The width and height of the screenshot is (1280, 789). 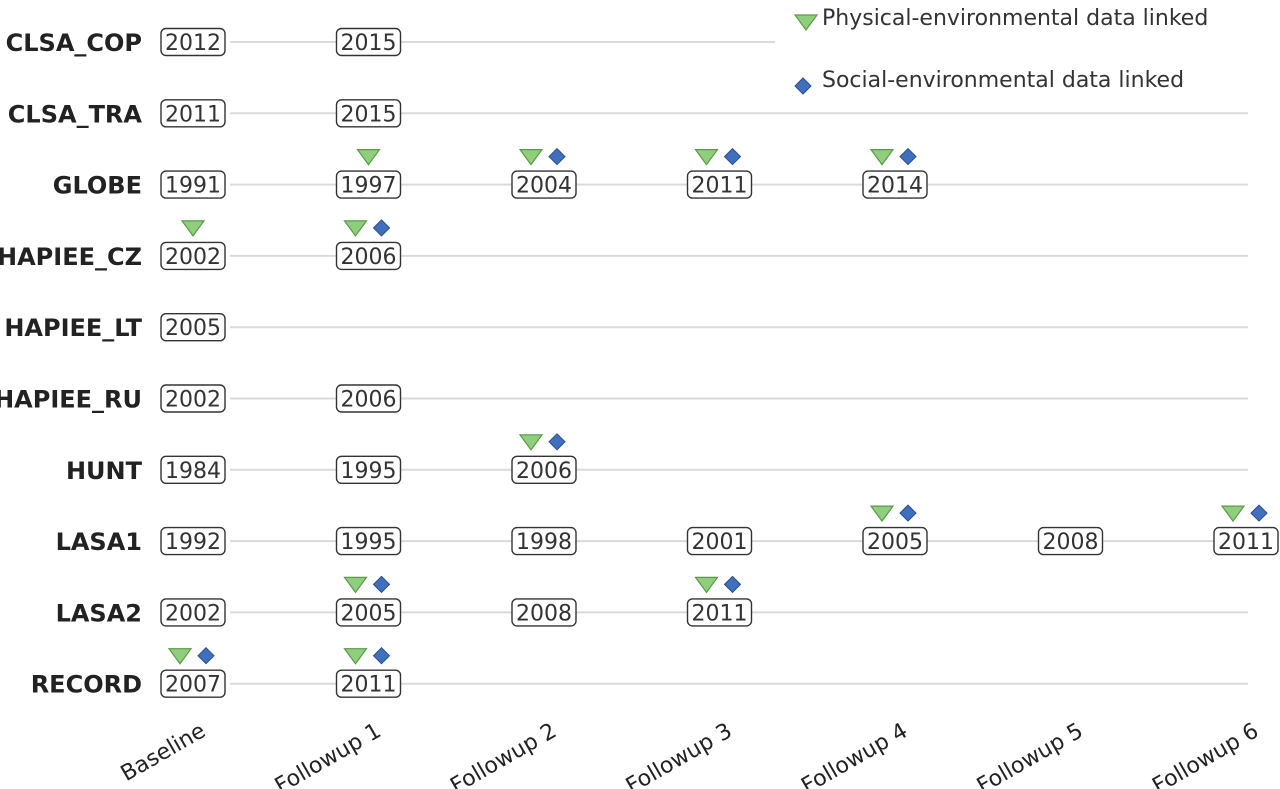 I want to click on wave-cell: 1984, so click(x=193, y=469).